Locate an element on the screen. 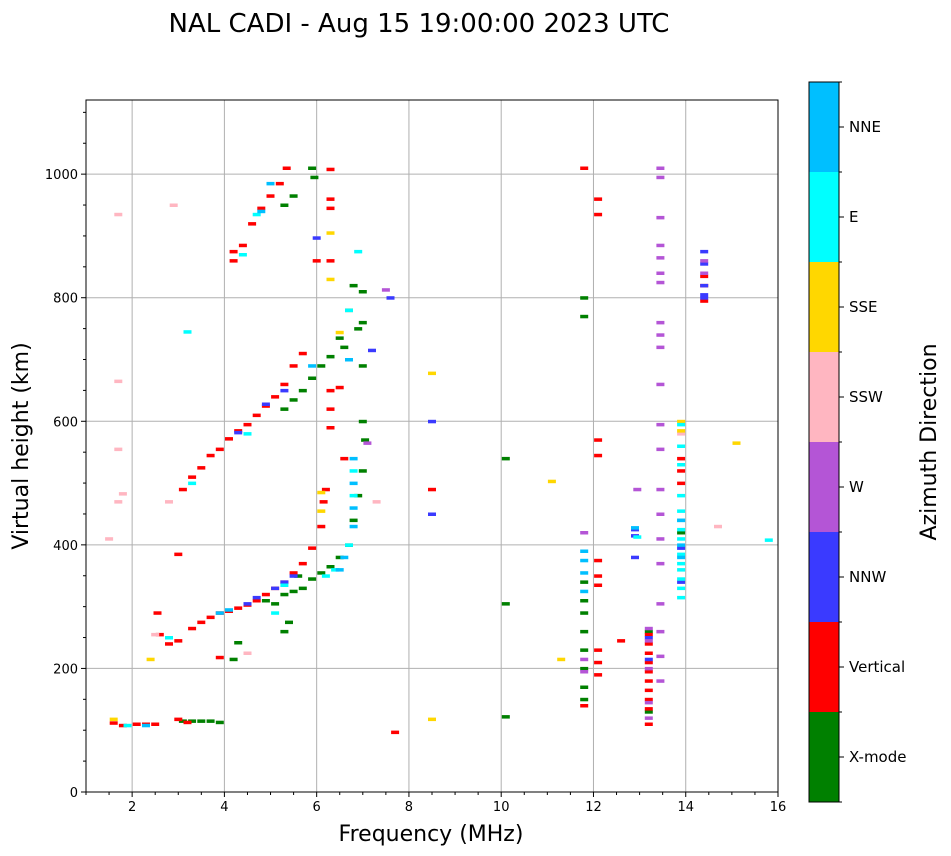 This screenshot has height=856, width=951. colorbar-label: Vertical is located at coordinates (877, 667).